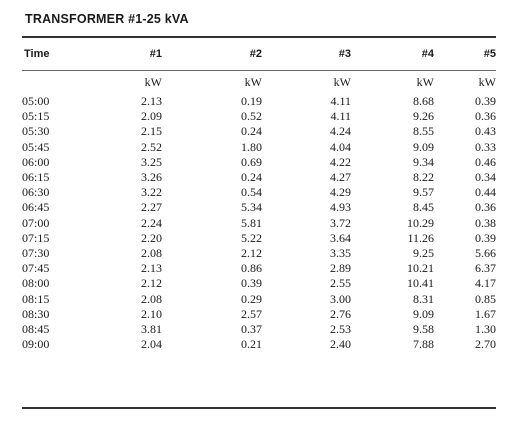 The image size is (521, 422). What do you see at coordinates (36, 253) in the screenshot?
I see `time-cell: 07:30` at bounding box center [36, 253].